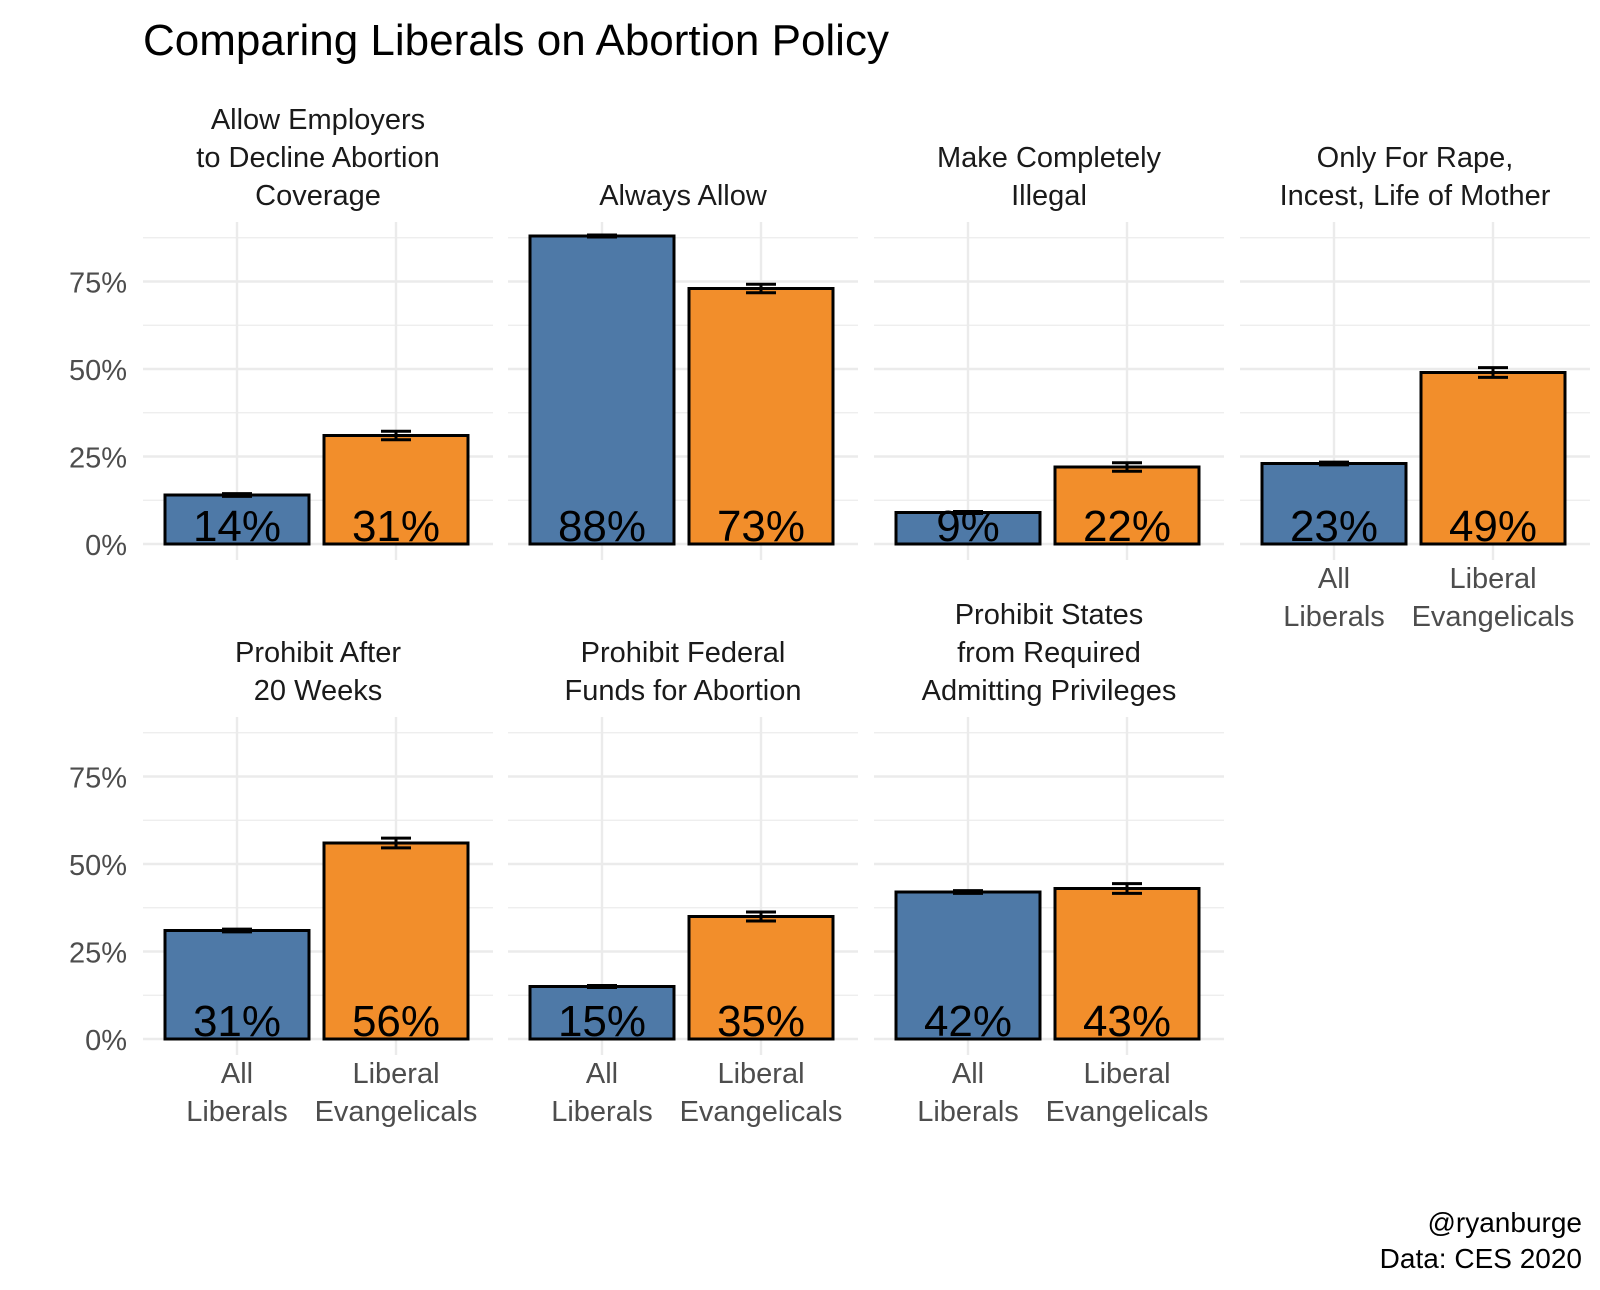  What do you see at coordinates (1049, 351) in the screenshot?
I see `facet-panel: Make Completely Illegal 9% 22%` at bounding box center [1049, 351].